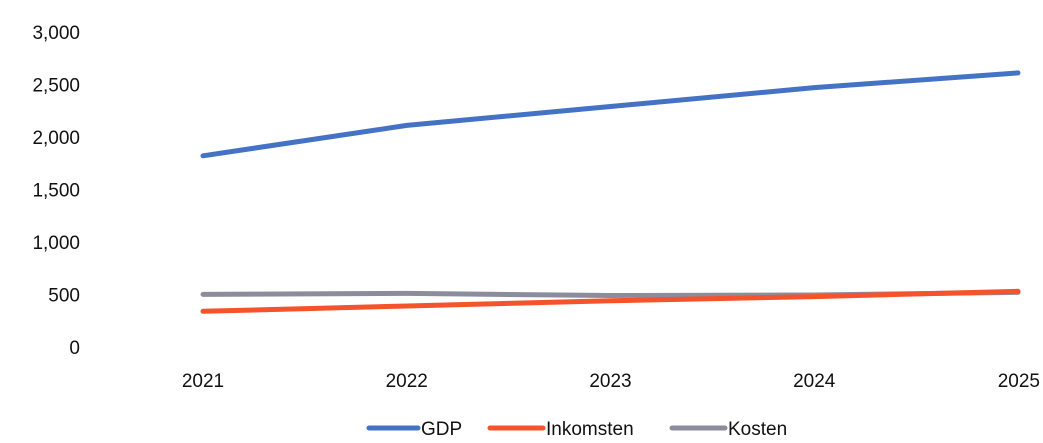 The width and height of the screenshot is (1043, 443). What do you see at coordinates (56, 33) in the screenshot?
I see `y-tick-label: 3,000` at bounding box center [56, 33].